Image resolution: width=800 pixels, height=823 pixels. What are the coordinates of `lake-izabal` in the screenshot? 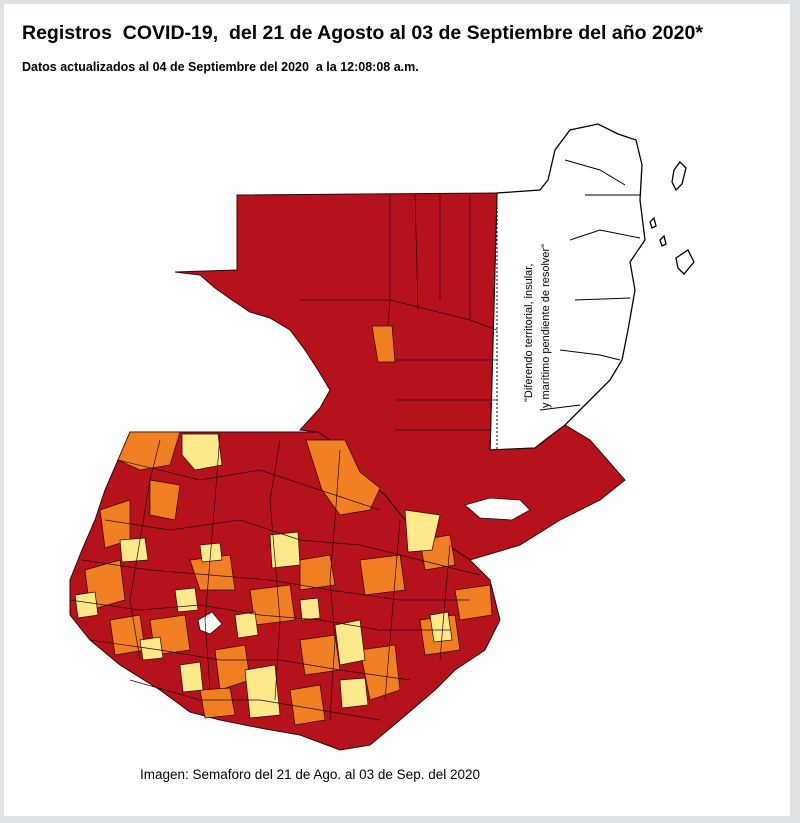 It's located at (497, 509).